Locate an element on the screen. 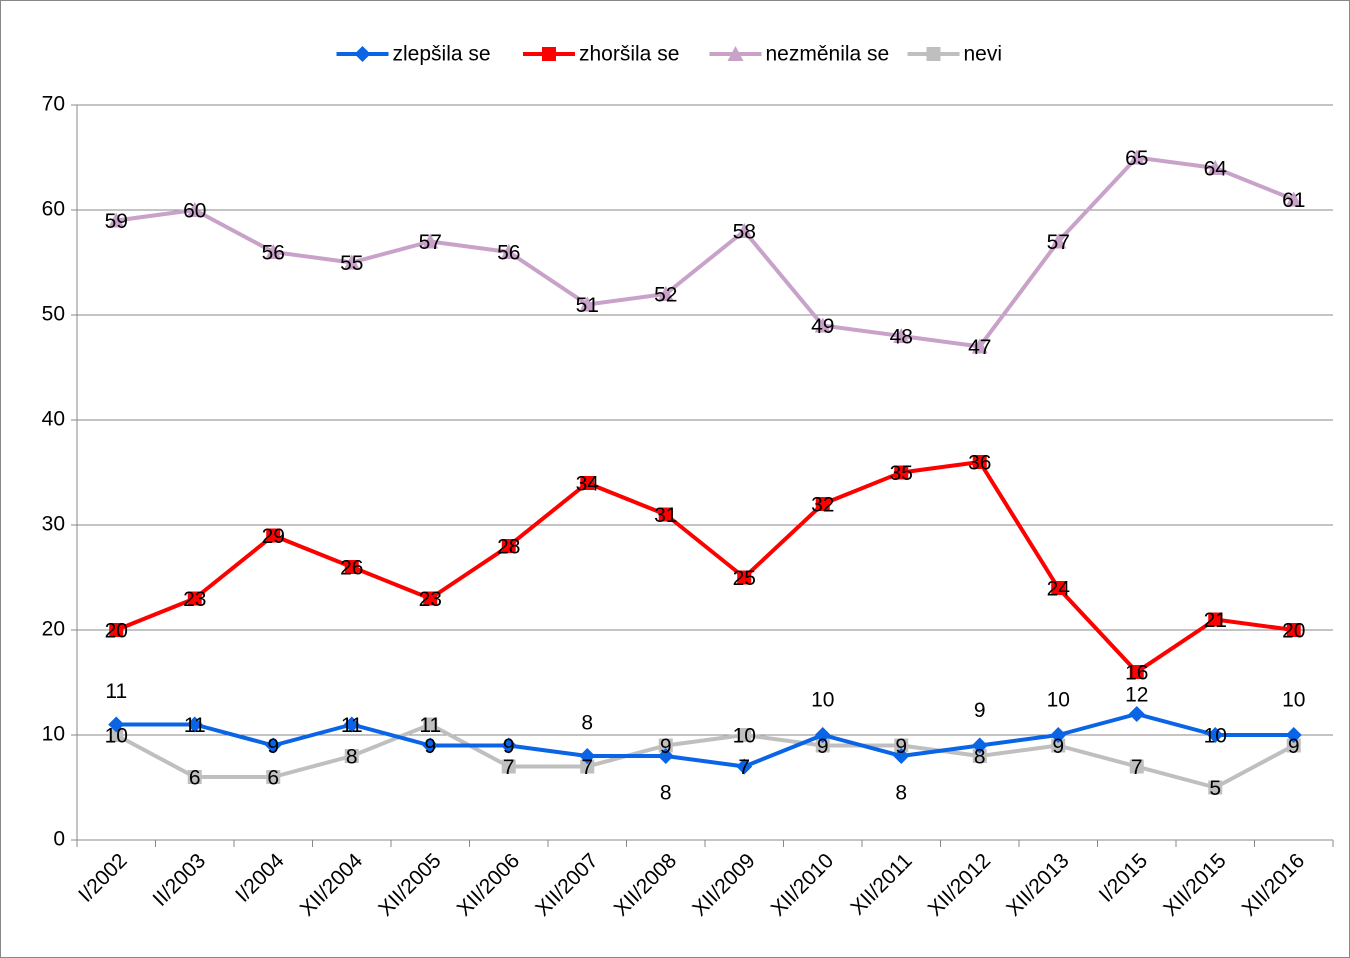 The image size is (1350, 958). data-label: 51 is located at coordinates (587, 305).